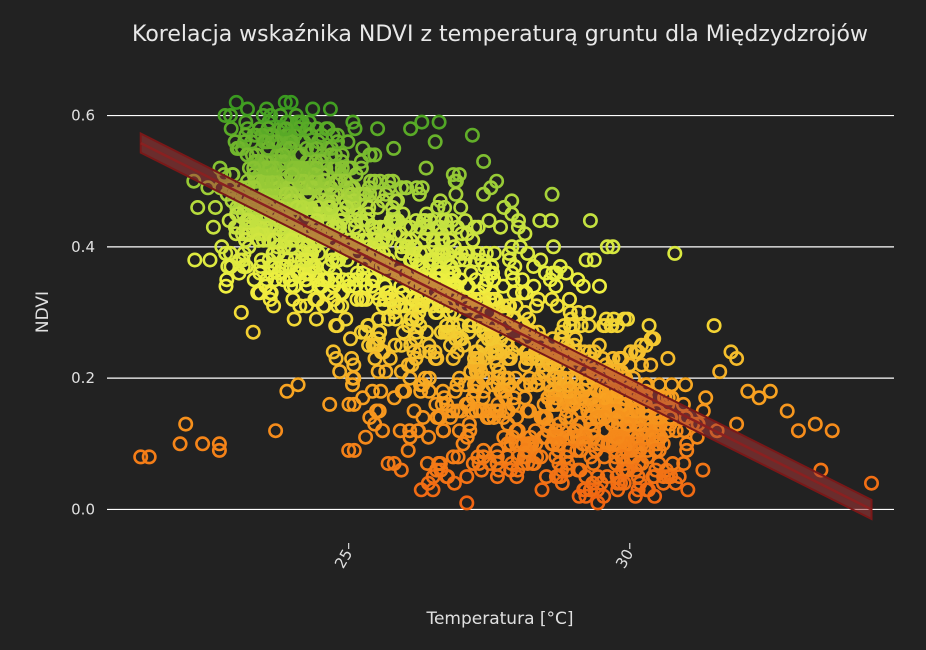 This screenshot has height=650, width=926. What do you see at coordinates (499, 619) in the screenshot?
I see `x-axis-label: Temperatura [°C]` at bounding box center [499, 619].